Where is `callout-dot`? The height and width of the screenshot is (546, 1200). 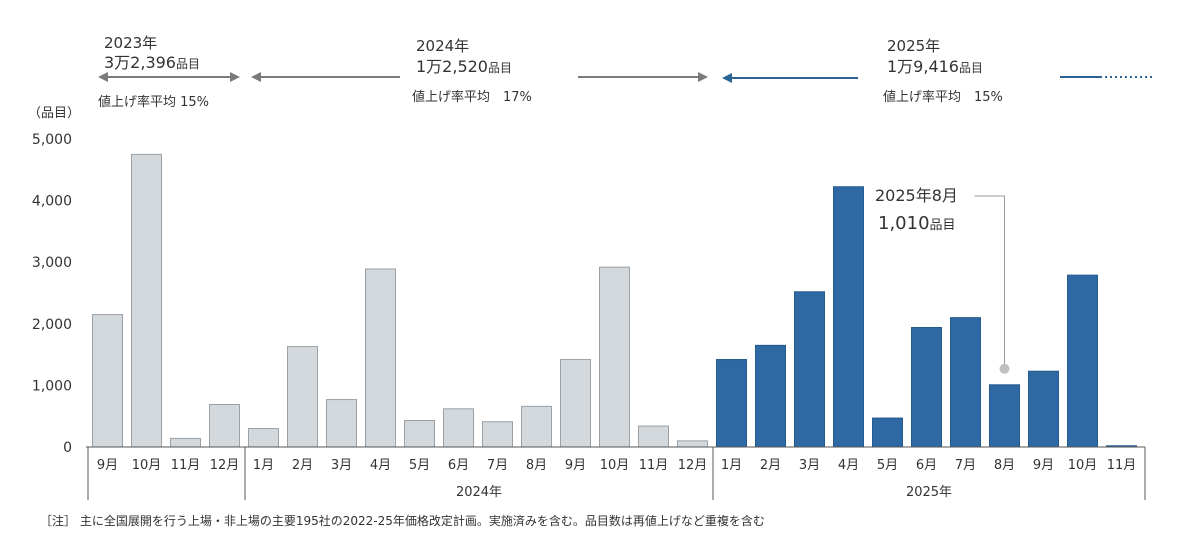
callout-dot is located at coordinates (1004, 368).